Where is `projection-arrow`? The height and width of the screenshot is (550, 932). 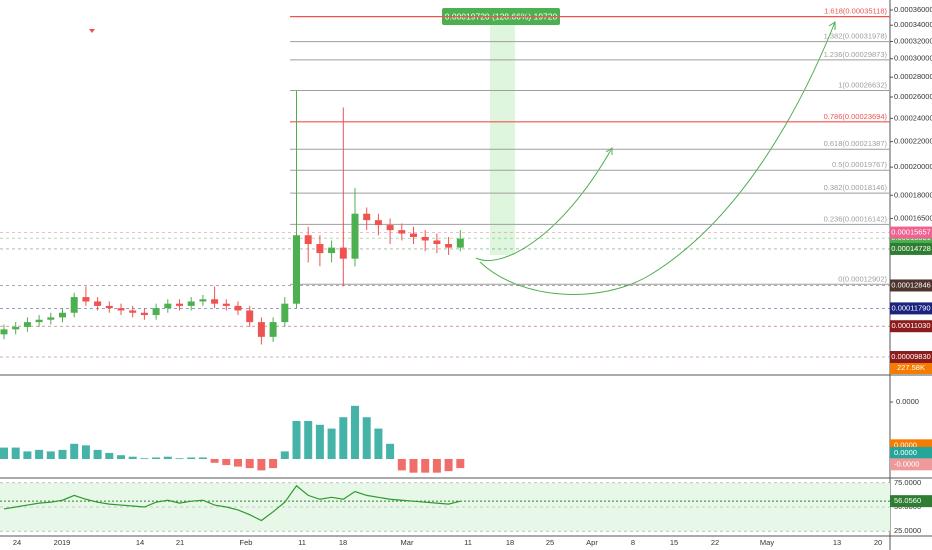 projection-arrow is located at coordinates (544, 204).